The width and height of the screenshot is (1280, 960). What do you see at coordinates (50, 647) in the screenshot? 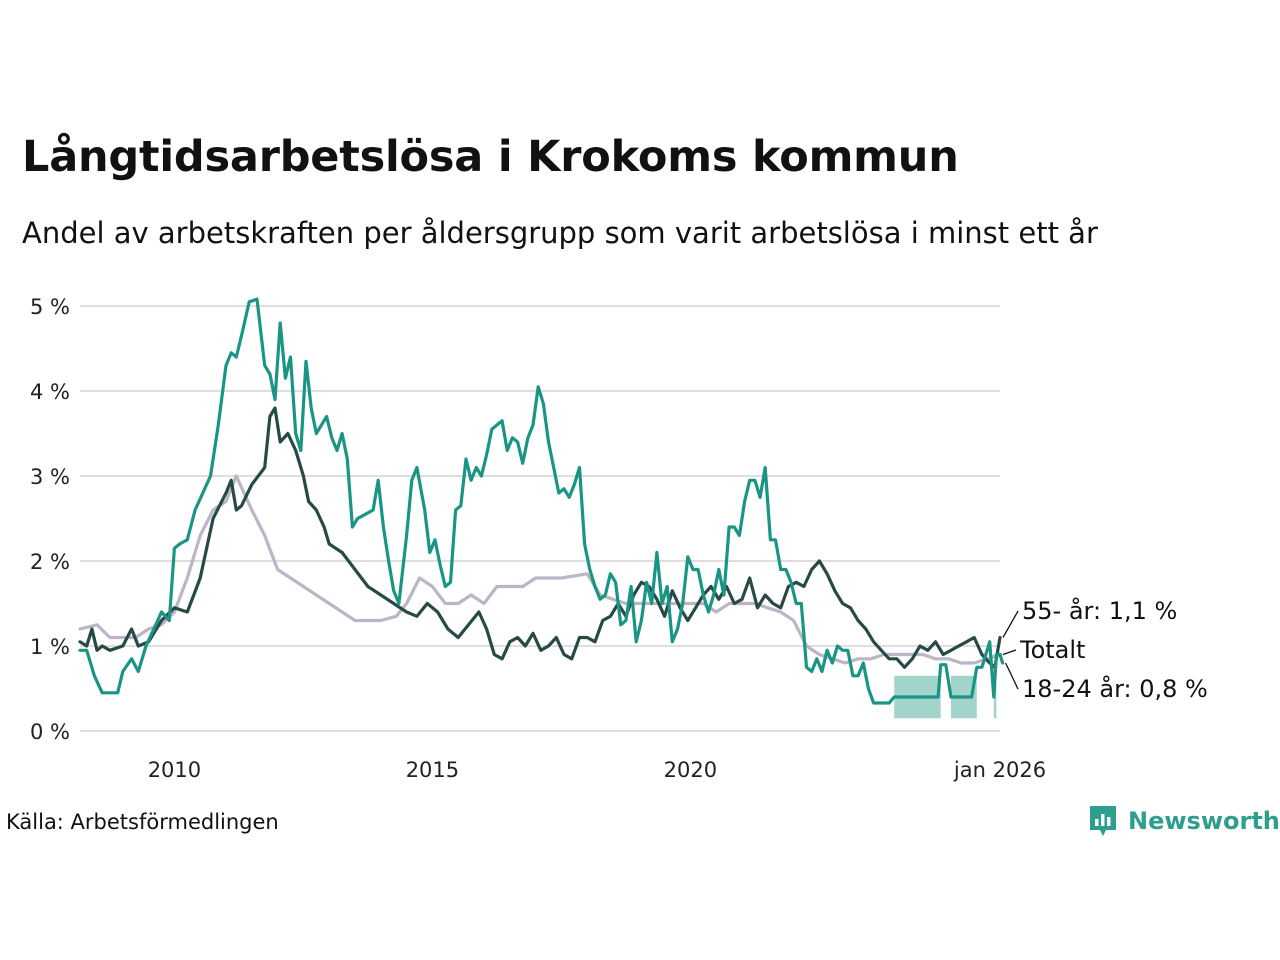
I see `y-tick-label: 1 %` at bounding box center [50, 647].